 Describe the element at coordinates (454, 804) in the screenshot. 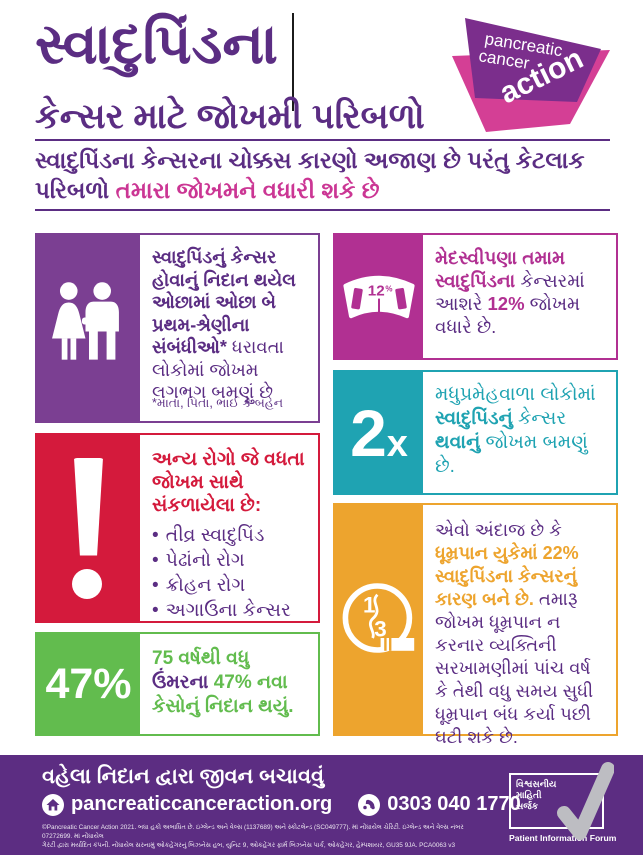

I see `phone-text: 0303 040 1770` at that location.